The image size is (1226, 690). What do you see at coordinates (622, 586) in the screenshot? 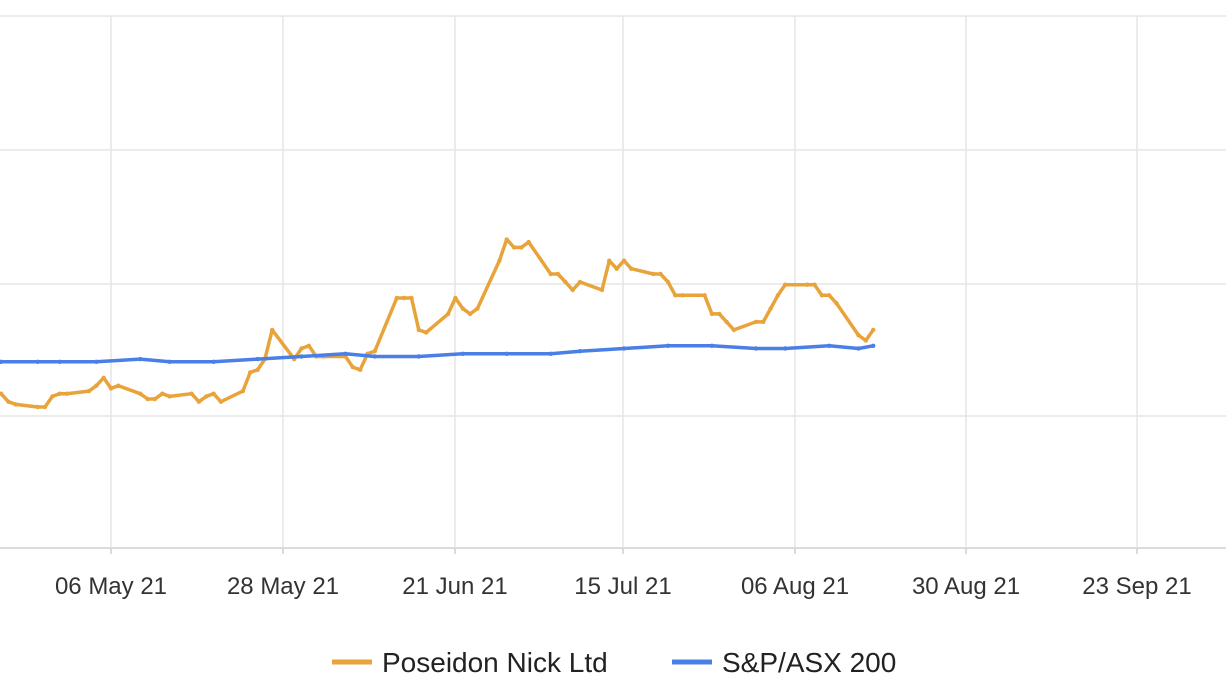
I see `x-tick-label: 15 Jul 21` at bounding box center [622, 586].